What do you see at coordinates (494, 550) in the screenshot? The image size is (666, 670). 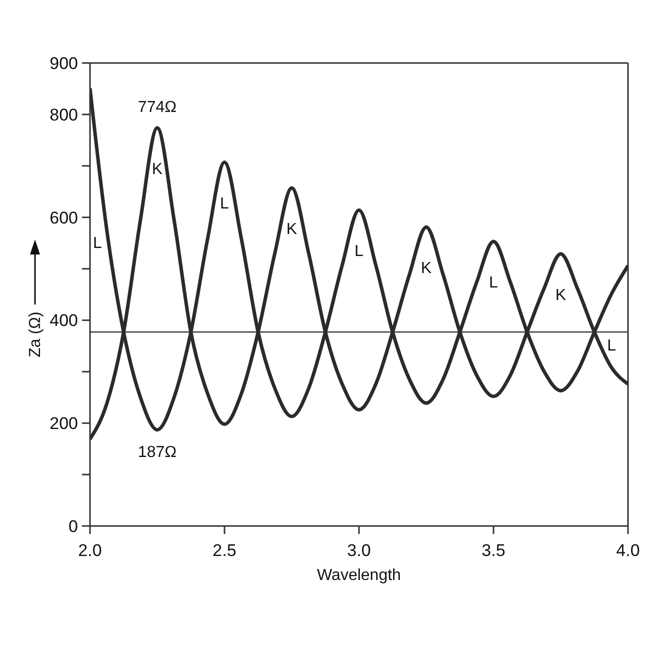 I see `x-tick-label: 3.5` at bounding box center [494, 550].